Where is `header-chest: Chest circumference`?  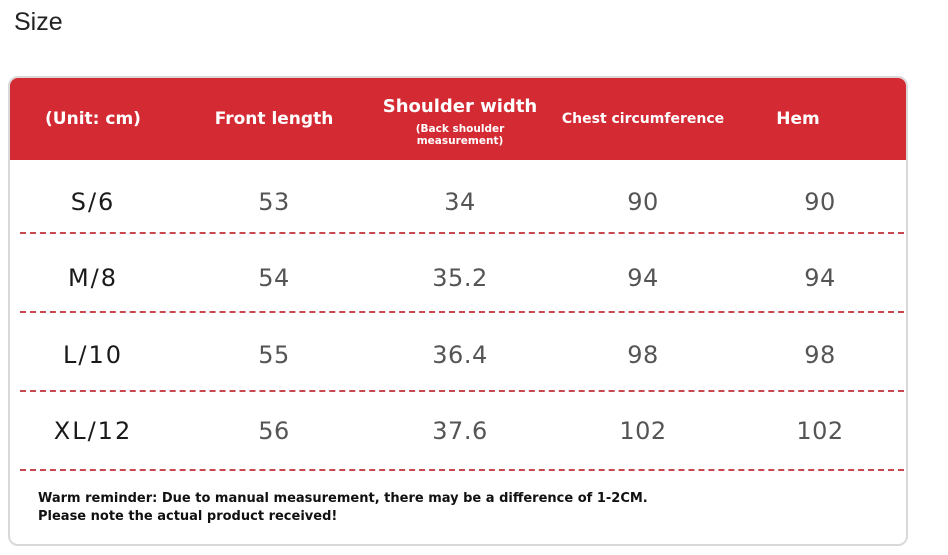 header-chest: Chest circumference is located at coordinates (643, 119).